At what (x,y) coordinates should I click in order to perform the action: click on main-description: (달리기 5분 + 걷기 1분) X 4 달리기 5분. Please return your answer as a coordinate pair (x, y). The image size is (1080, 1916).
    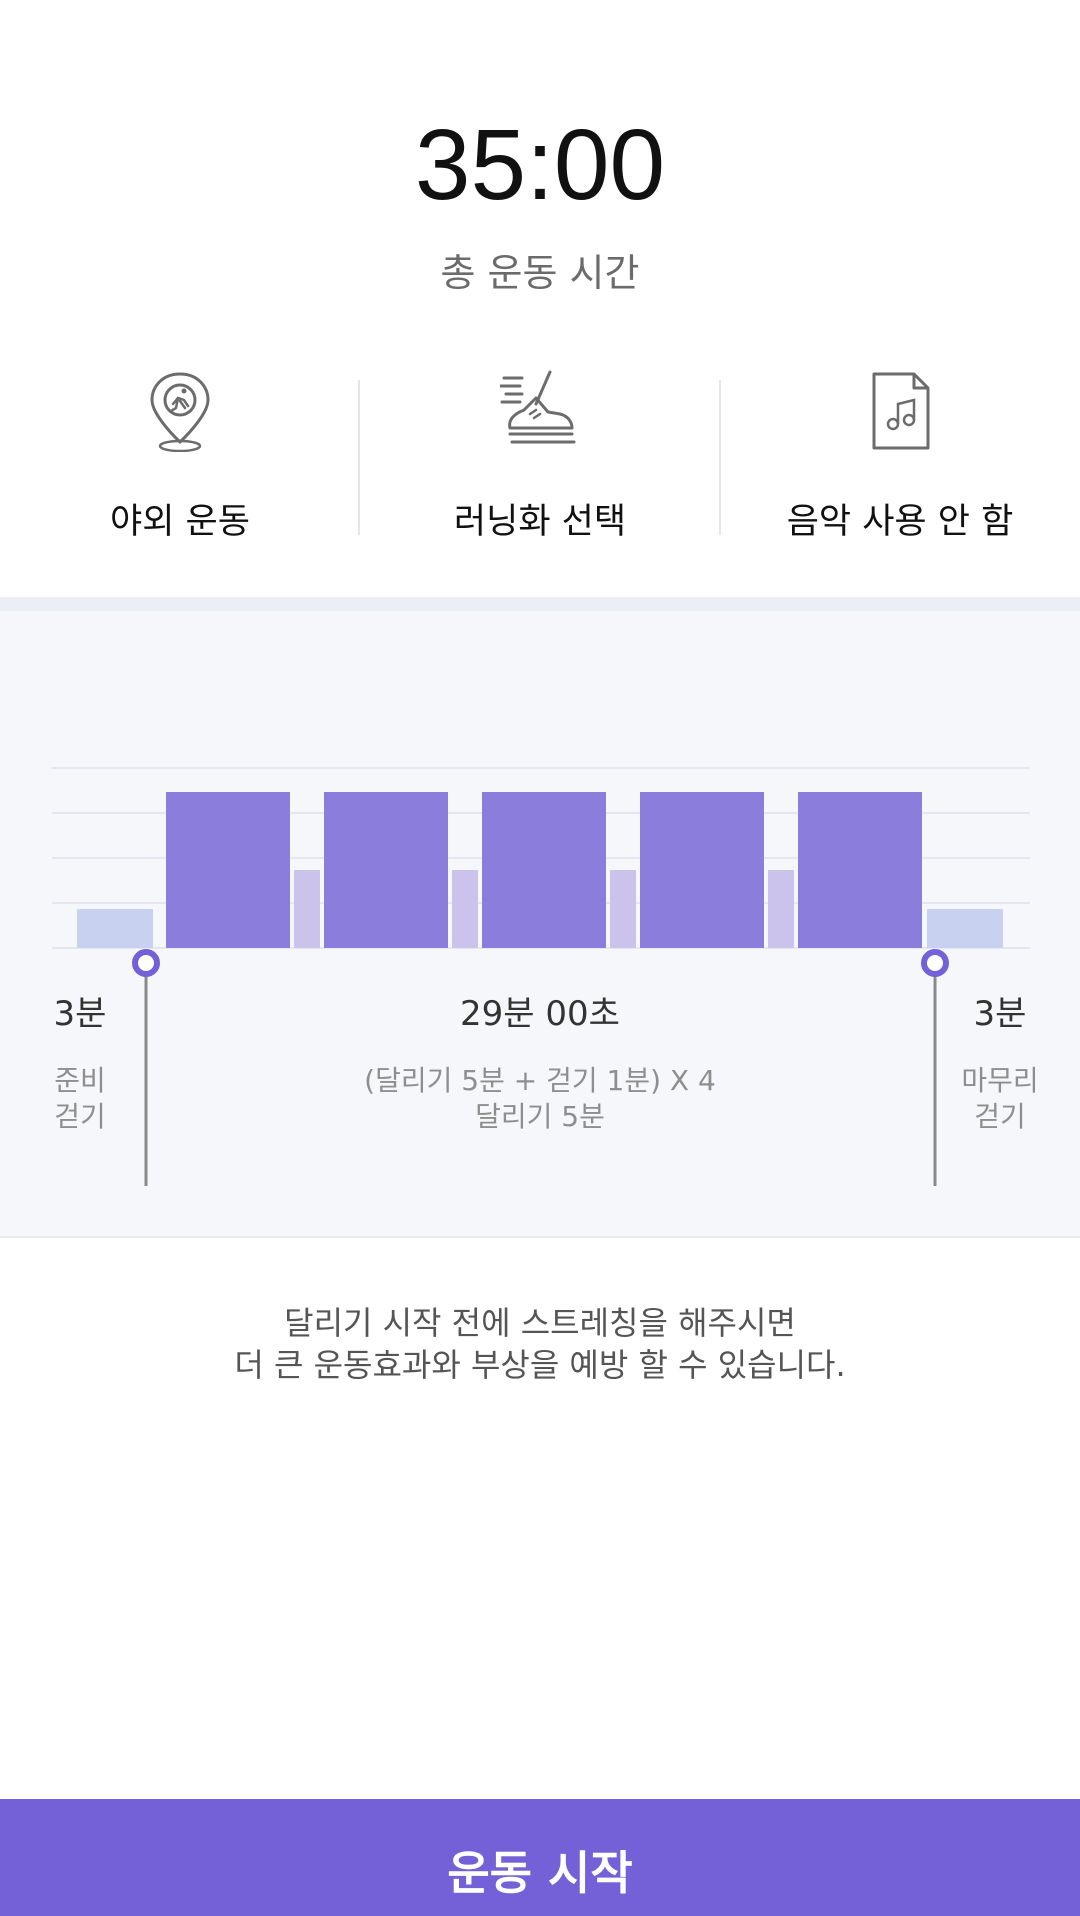
    Looking at the image, I should click on (540, 1099).